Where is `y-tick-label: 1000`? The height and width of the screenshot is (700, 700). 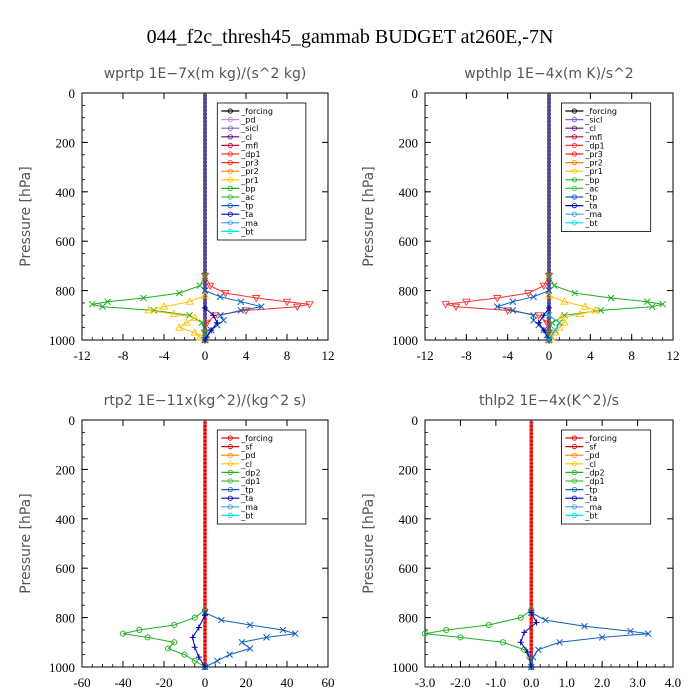 y-tick-label: 1000 is located at coordinates (62, 340).